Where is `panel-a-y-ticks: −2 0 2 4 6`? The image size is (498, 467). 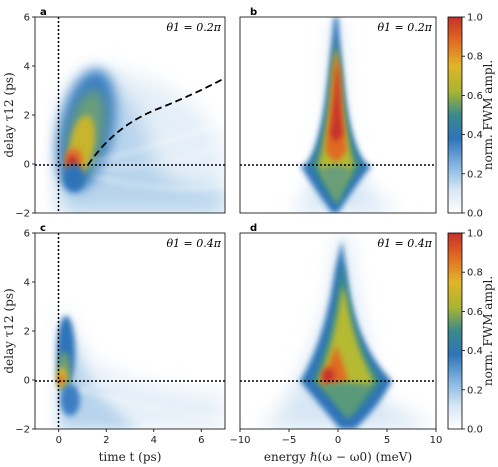 panel-a-y-ticks: −2 0 2 4 6 is located at coordinates (25, 116).